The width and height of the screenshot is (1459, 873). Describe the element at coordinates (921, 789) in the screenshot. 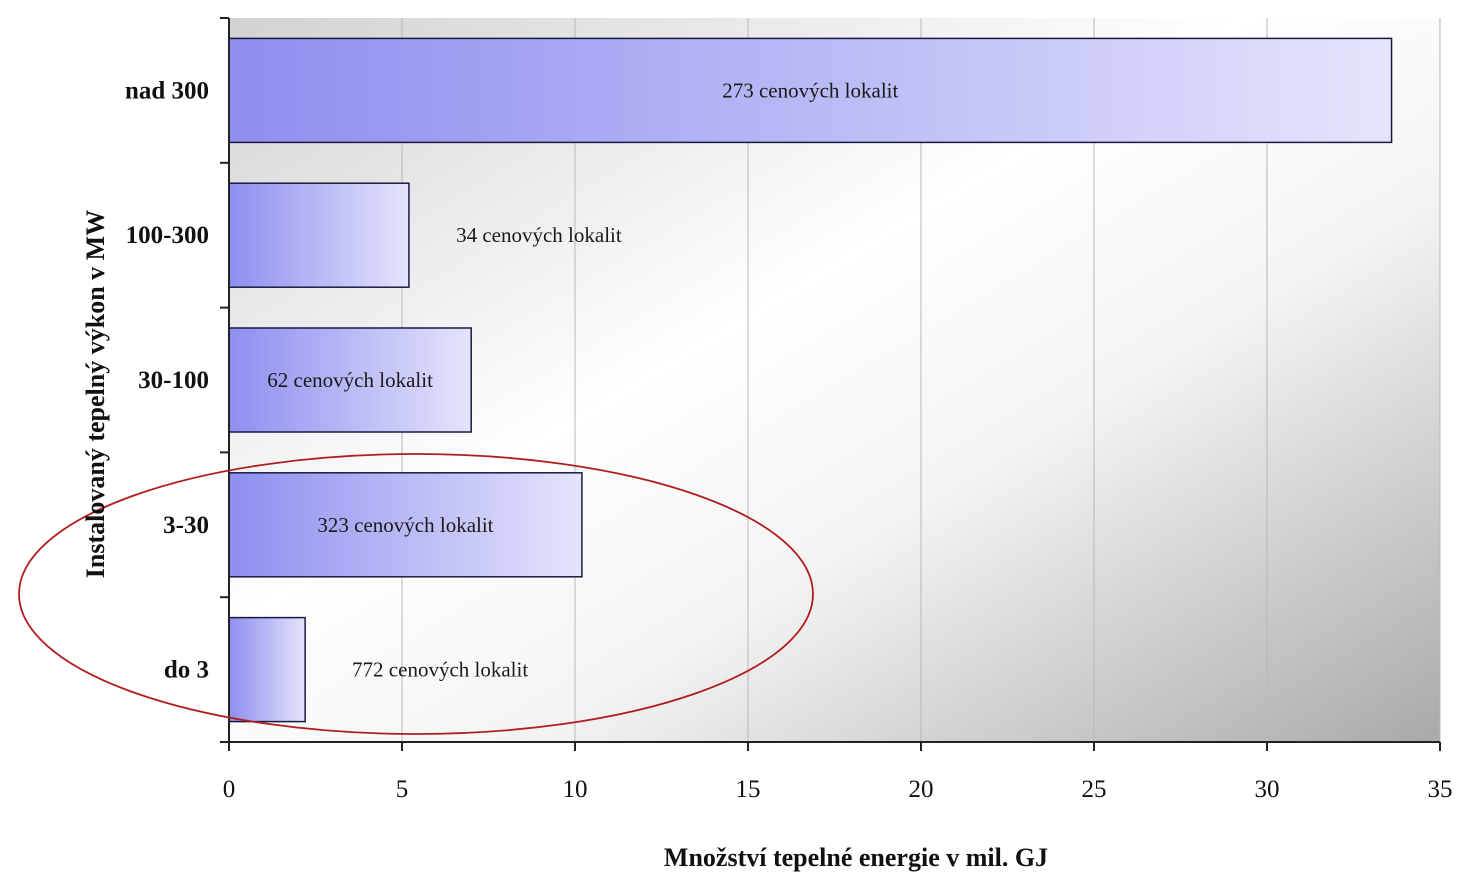

I see `x-tick-label: 20` at that location.